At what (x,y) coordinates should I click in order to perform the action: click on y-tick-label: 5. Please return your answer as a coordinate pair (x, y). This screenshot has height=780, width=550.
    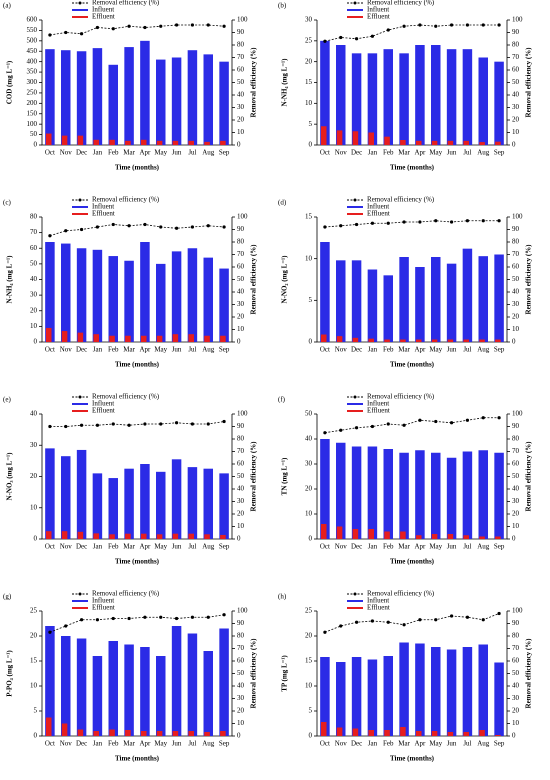
    Looking at the image, I should click on (311, 300).